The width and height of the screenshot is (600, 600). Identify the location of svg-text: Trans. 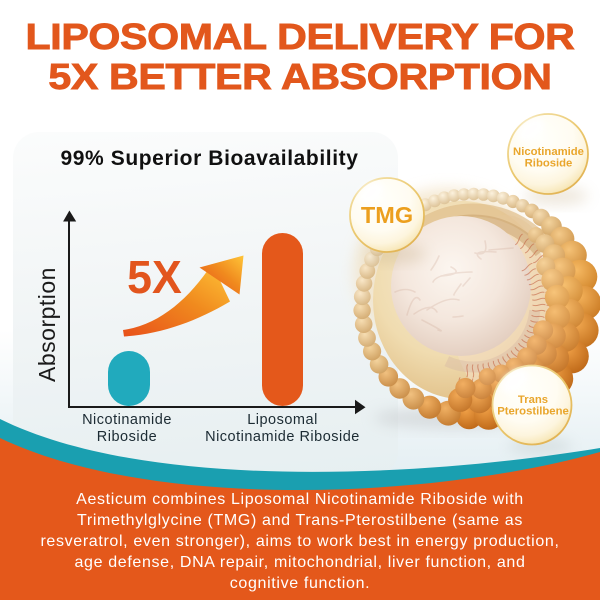
(533, 400).